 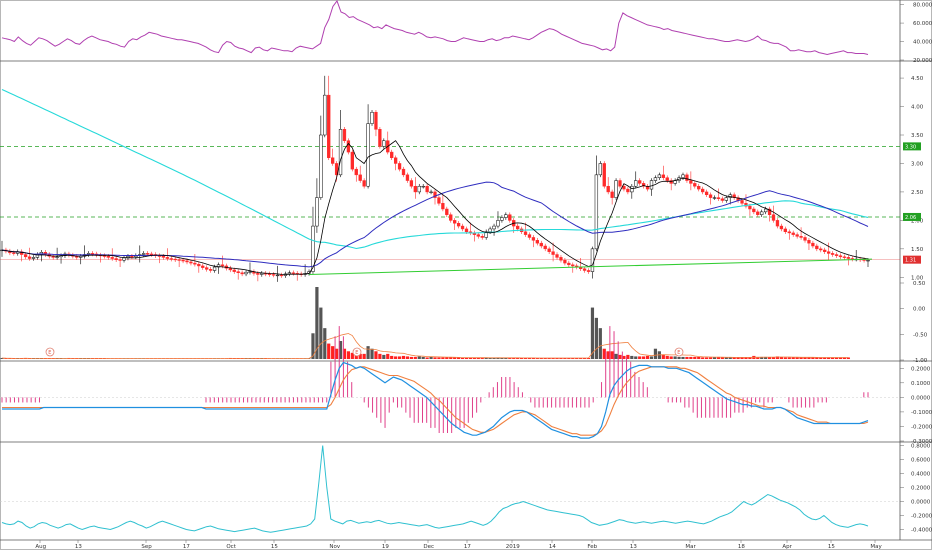 I want to click on price-level-label: 1.31, so click(x=910, y=261).